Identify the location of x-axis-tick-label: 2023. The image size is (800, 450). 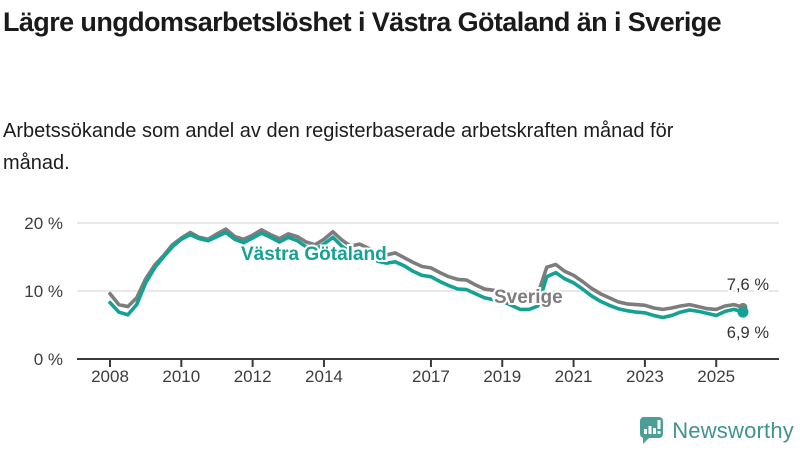
(645, 376).